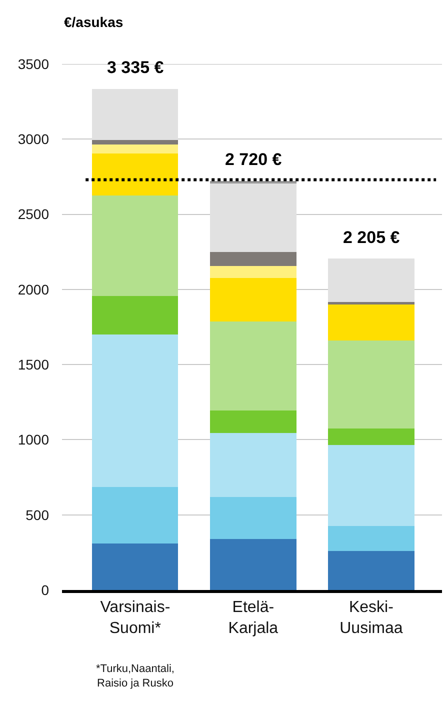 This screenshot has height=708, width=448. Describe the element at coordinates (34, 214) in the screenshot. I see `y-tick-label: 2500` at that location.